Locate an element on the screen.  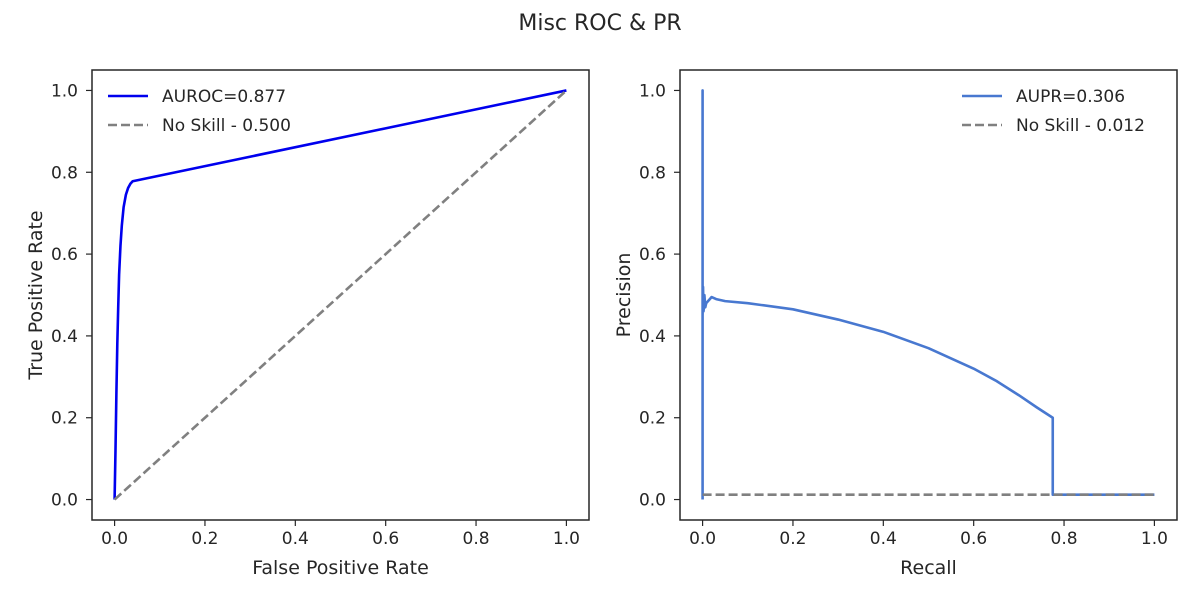
roc-x-tick-label: 0.6 is located at coordinates (385, 539).